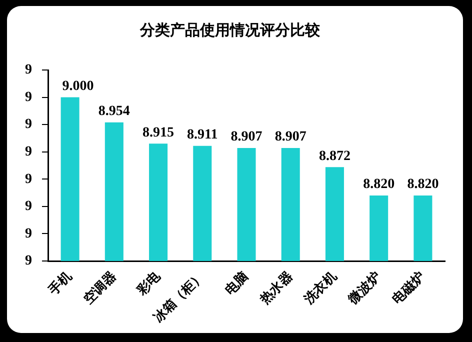  I want to click on data-label: 8.915, so click(158, 132).